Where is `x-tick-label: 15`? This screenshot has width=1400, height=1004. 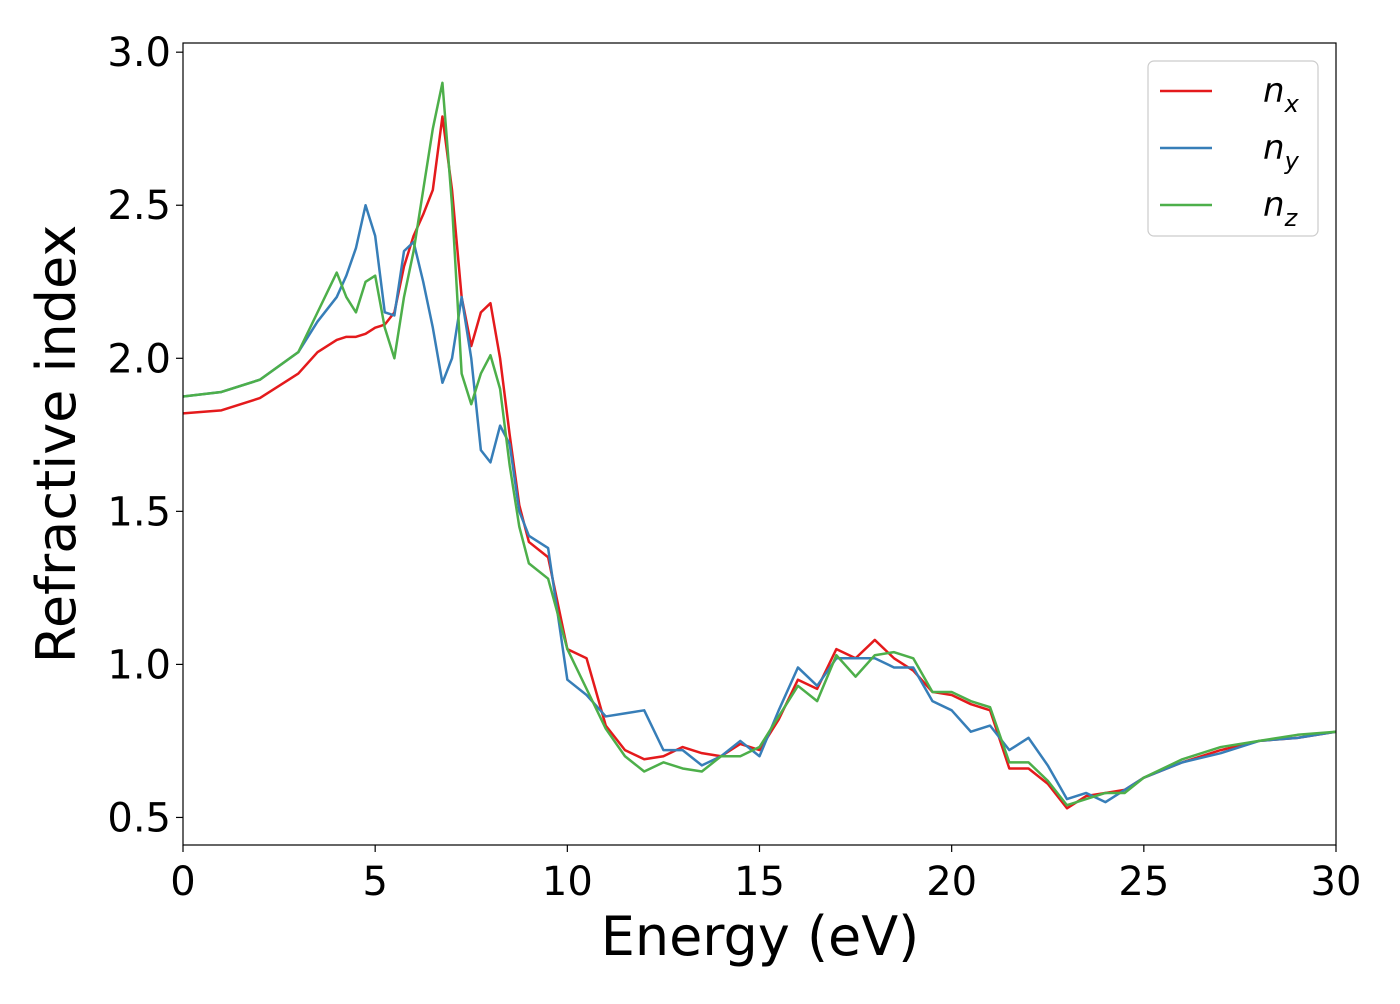
x-tick-label: 15 is located at coordinates (759, 882).